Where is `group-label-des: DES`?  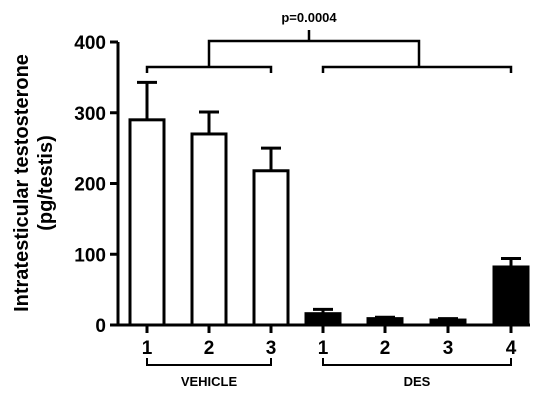 group-label-des: DES is located at coordinates (417, 381).